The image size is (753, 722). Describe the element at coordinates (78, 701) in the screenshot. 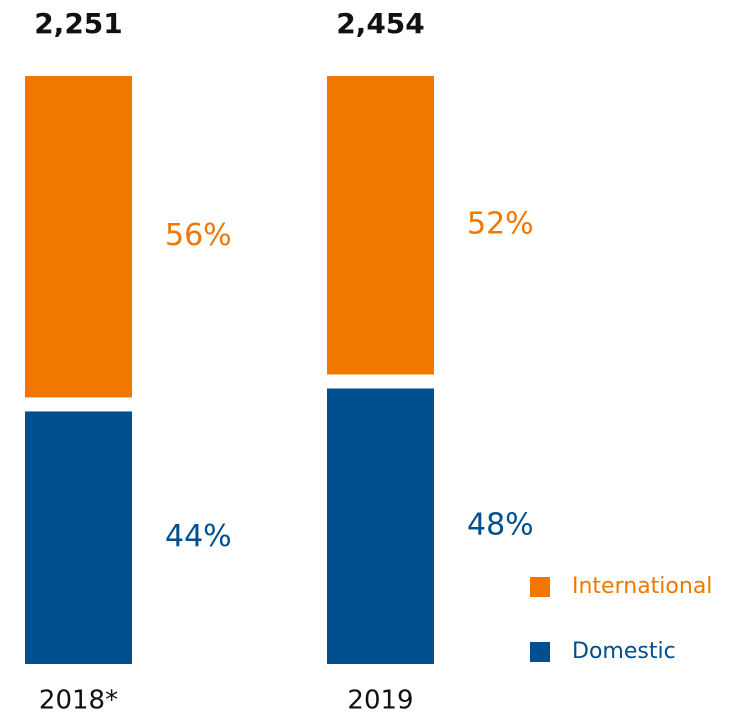

I see `x-tick-label: 2018*` at that location.